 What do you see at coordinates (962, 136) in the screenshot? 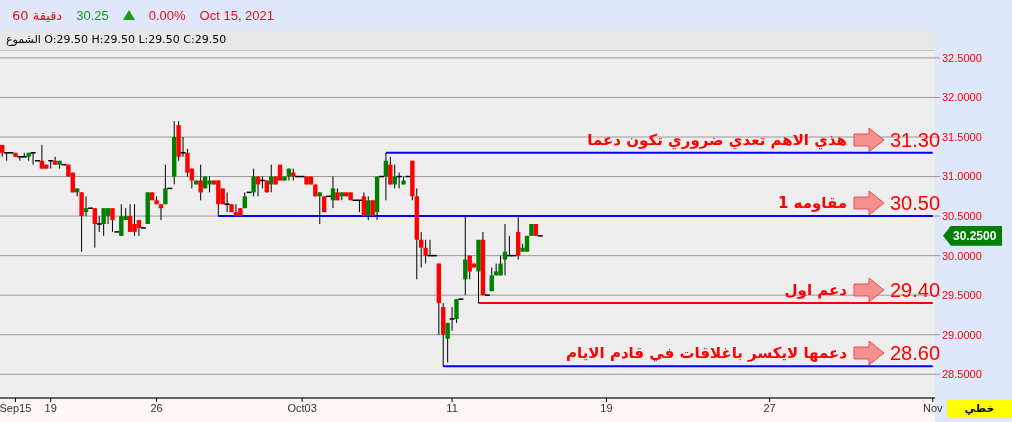
I see `y-tick-label: 31.5000` at bounding box center [962, 136].